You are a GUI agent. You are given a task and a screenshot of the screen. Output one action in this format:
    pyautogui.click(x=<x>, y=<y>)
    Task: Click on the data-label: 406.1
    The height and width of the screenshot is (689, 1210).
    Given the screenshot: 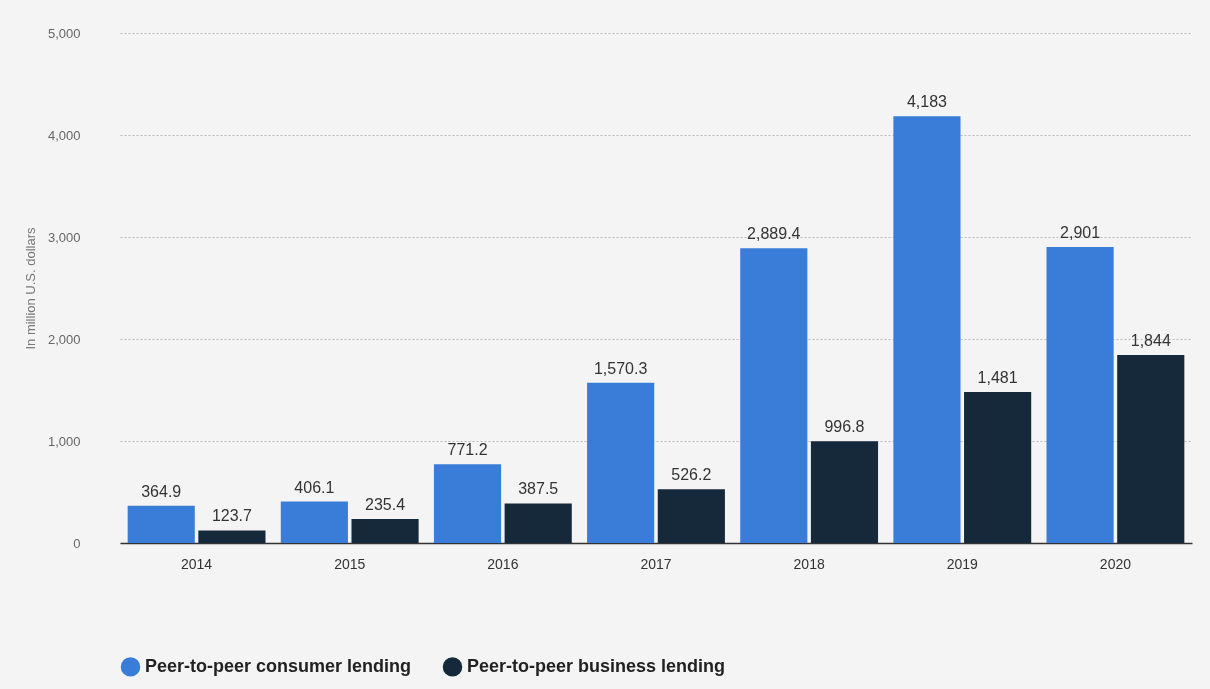 What is the action you would take?
    pyautogui.click(x=314, y=487)
    